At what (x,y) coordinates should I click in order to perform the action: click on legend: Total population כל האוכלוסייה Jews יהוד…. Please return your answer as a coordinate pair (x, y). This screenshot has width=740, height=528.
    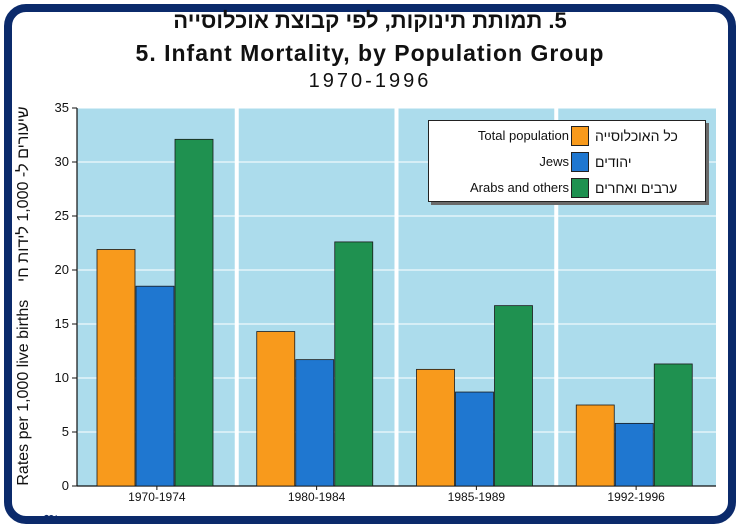
    Looking at the image, I should click on (567, 161).